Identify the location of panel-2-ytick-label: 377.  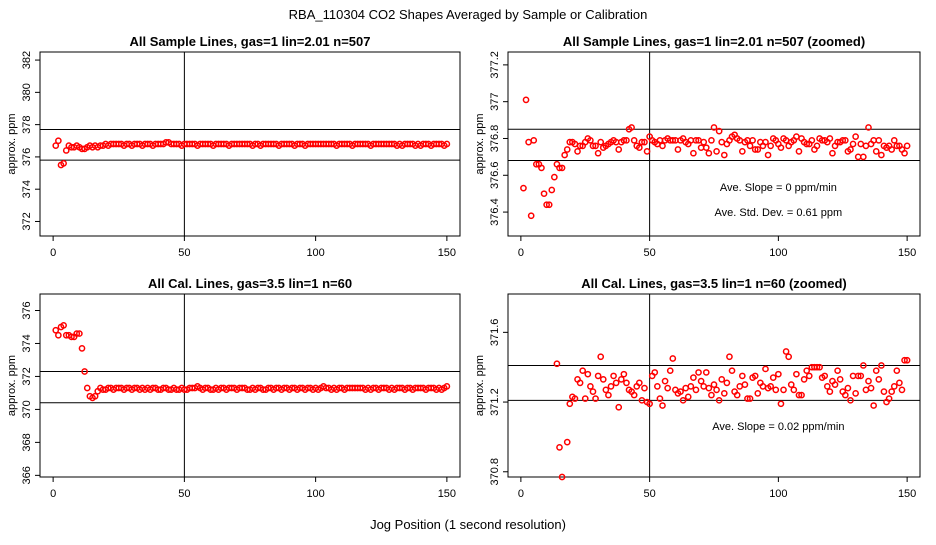
(495, 102).